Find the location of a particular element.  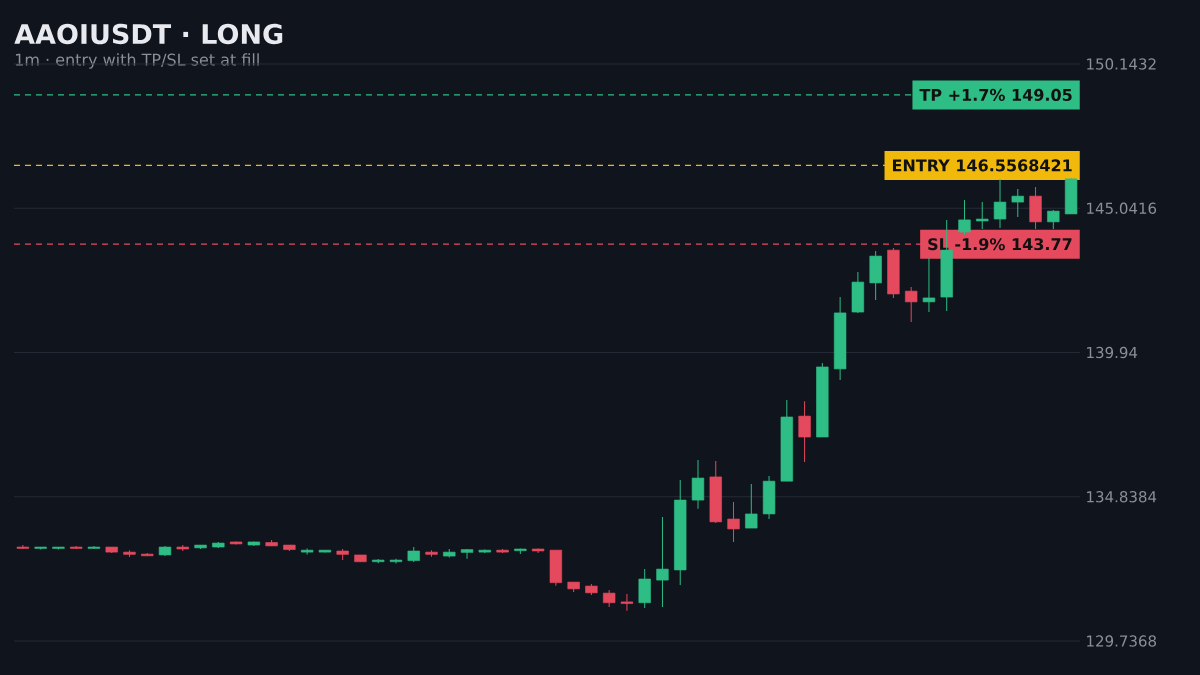

y-tick-label: 129.7368 is located at coordinates (1122, 641).